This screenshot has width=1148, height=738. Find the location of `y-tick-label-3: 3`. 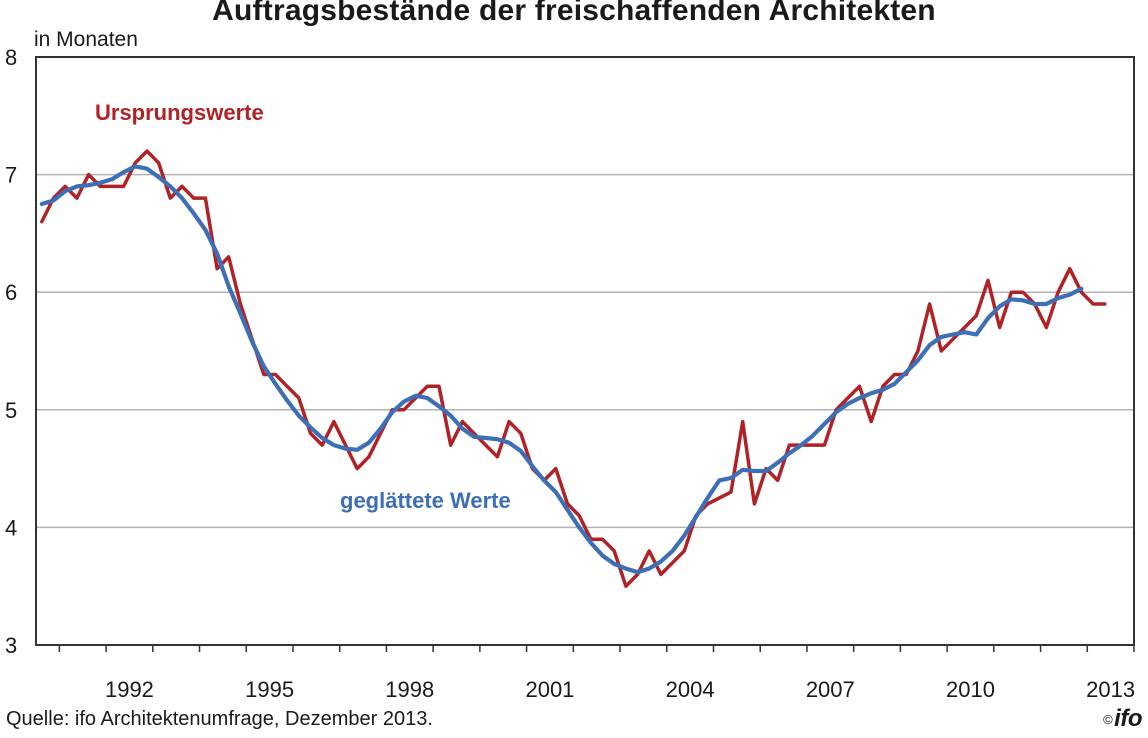

y-tick-label-3: 3 is located at coordinates (11, 645).